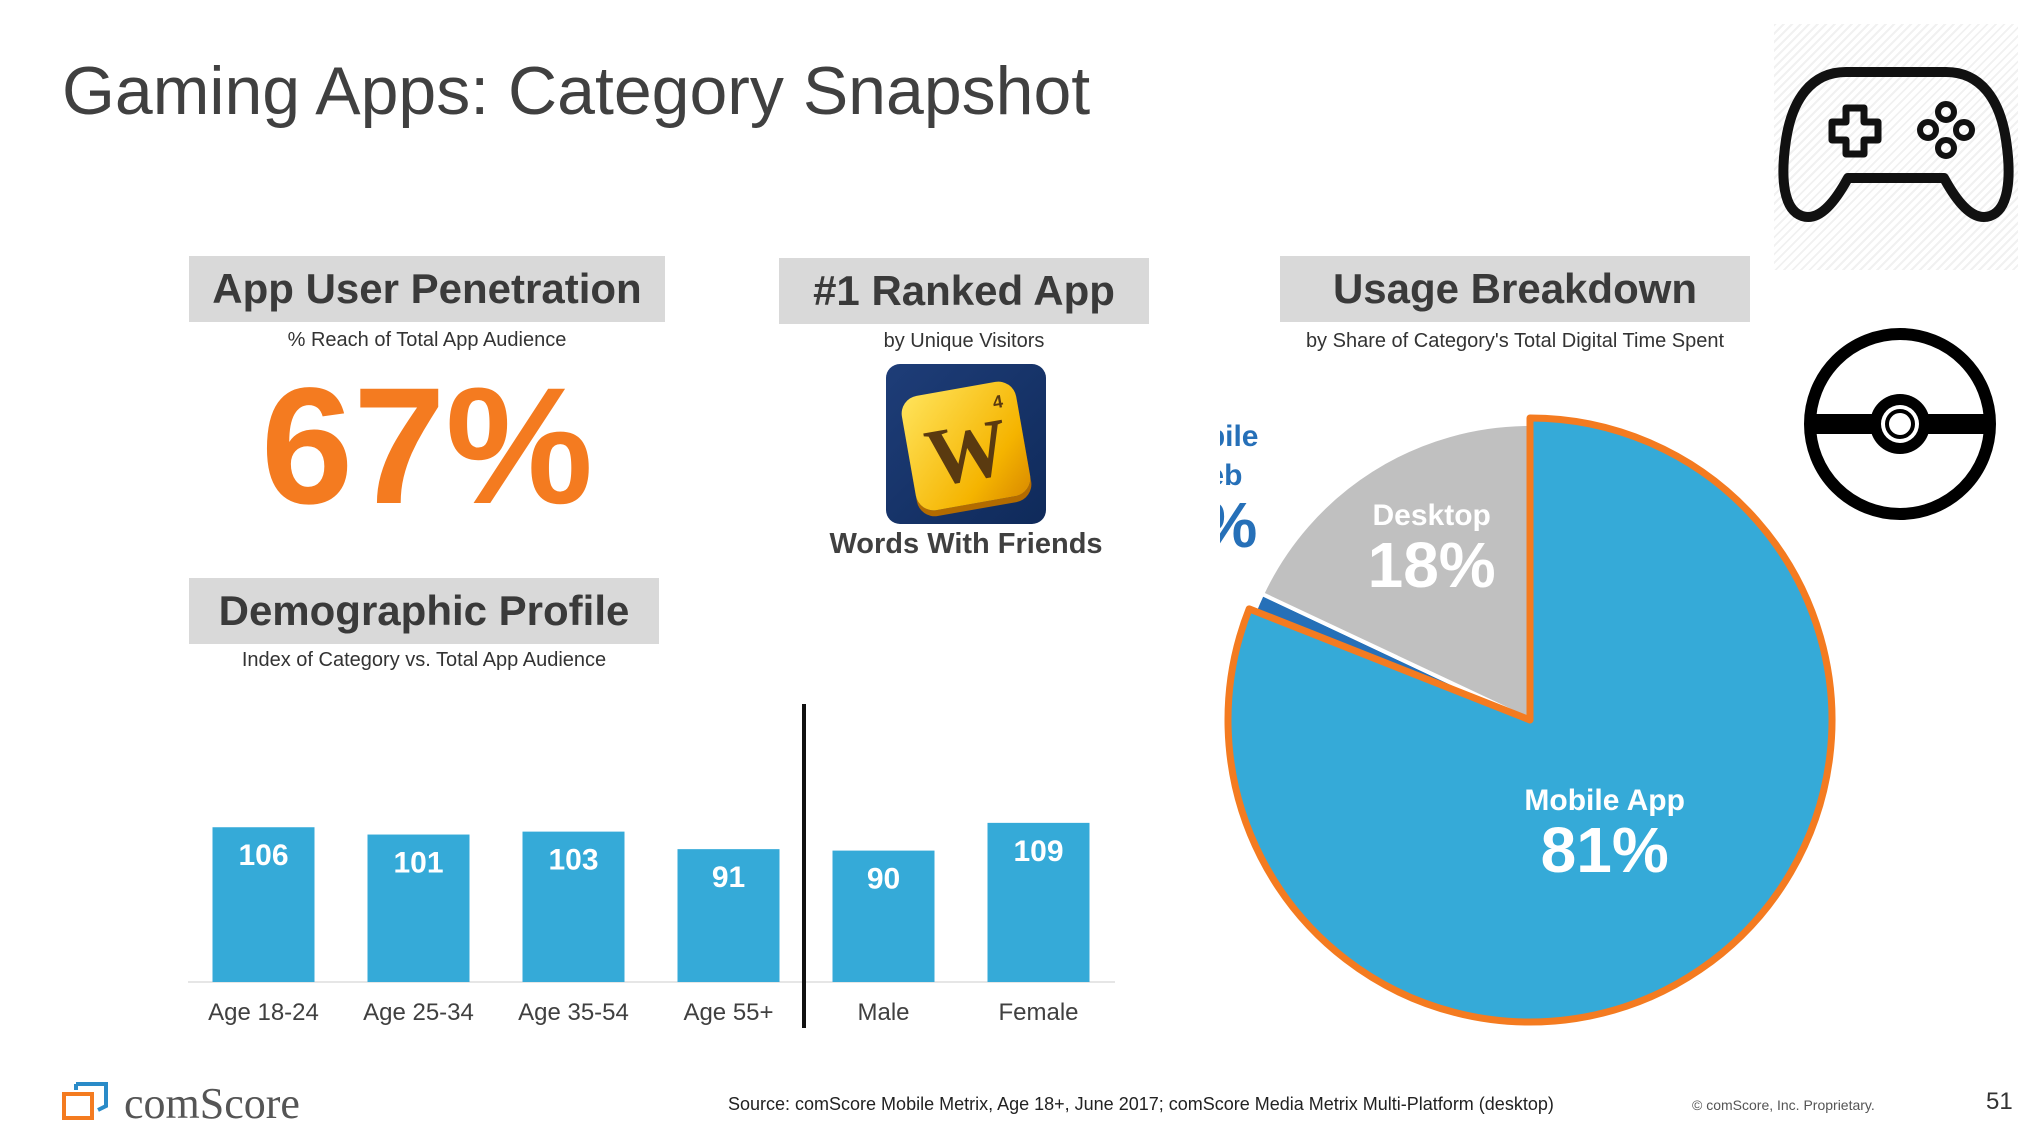  I want to click on icon-background, so click(1896, 147).